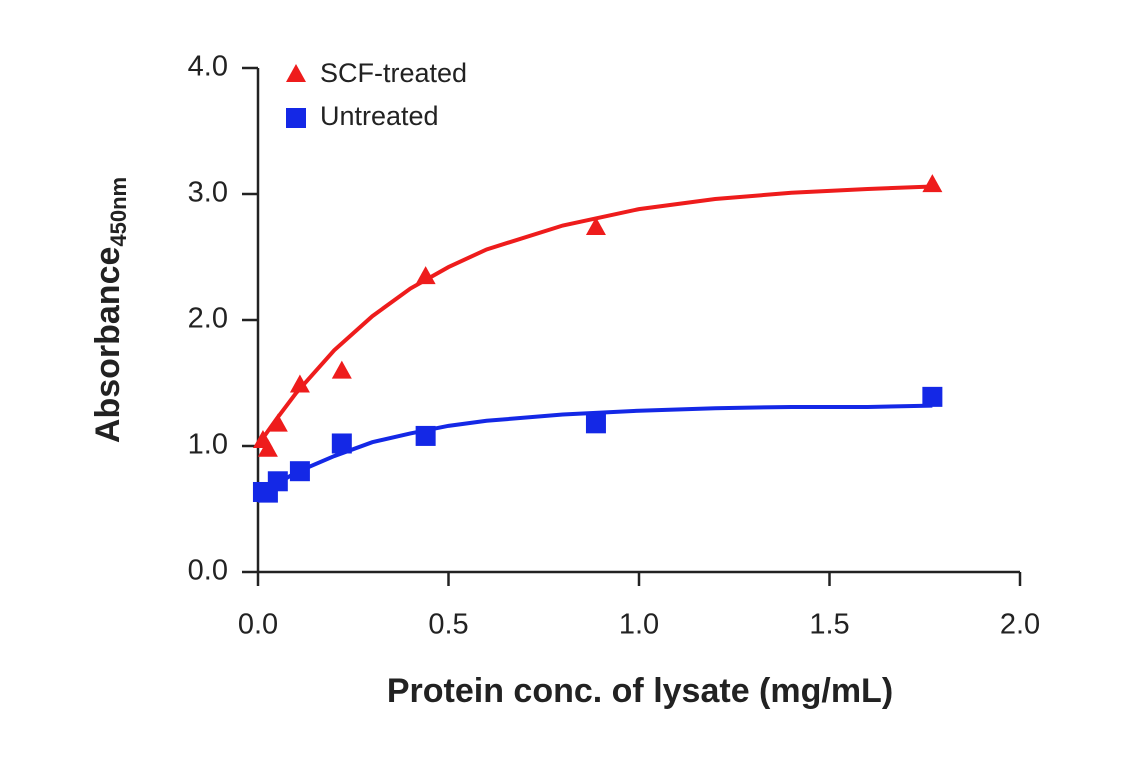  What do you see at coordinates (258, 625) in the screenshot?
I see `x-tick-label: 0.0` at bounding box center [258, 625].